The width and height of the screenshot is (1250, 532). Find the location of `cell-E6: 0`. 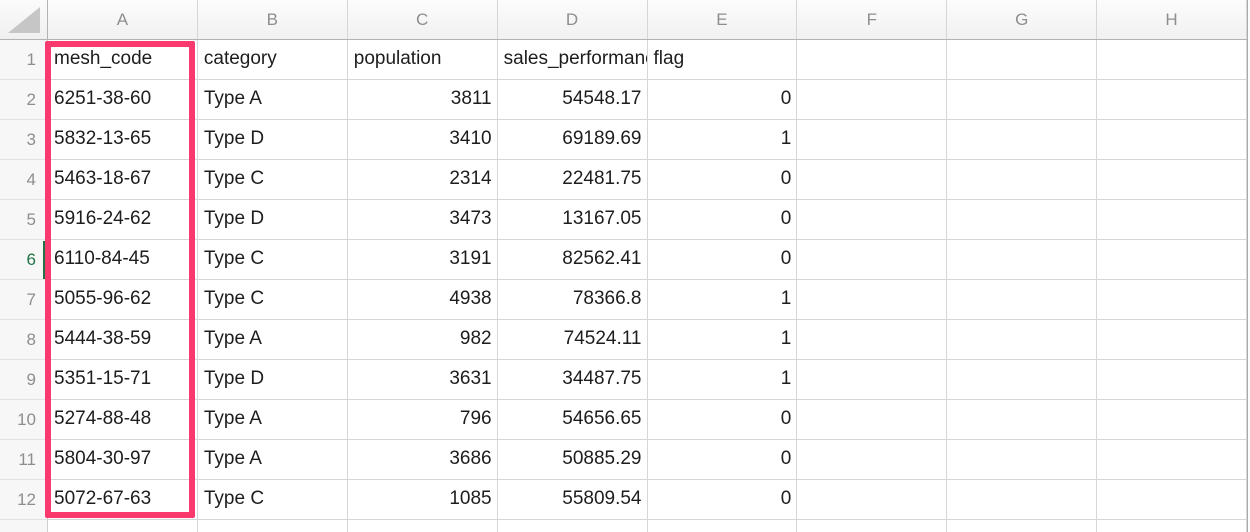

cell-E6: 0 is located at coordinates (722, 260).